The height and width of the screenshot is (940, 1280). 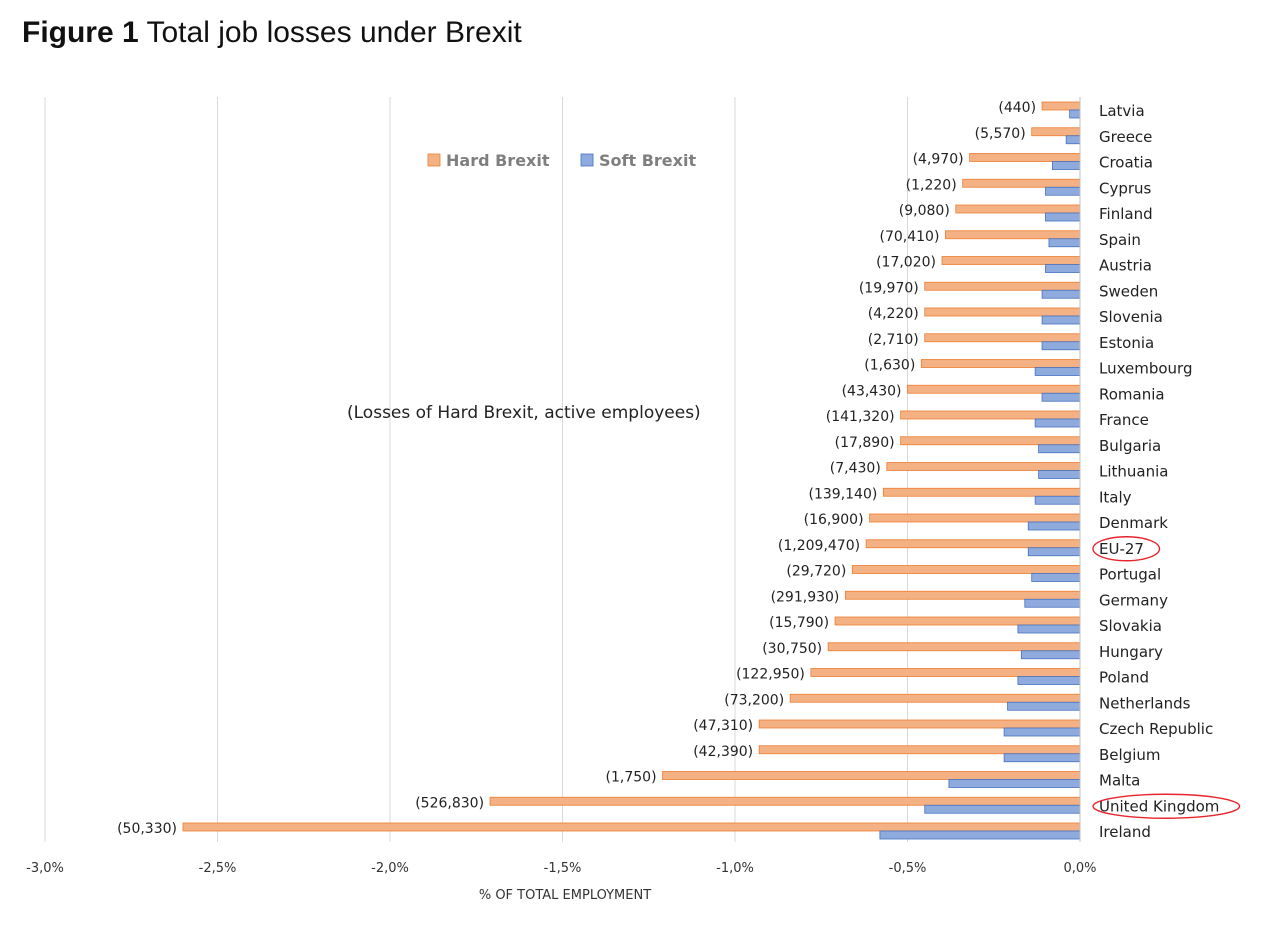 What do you see at coordinates (935, 698) in the screenshot?
I see `bar-hard-brexit-netherlands` at bounding box center [935, 698].